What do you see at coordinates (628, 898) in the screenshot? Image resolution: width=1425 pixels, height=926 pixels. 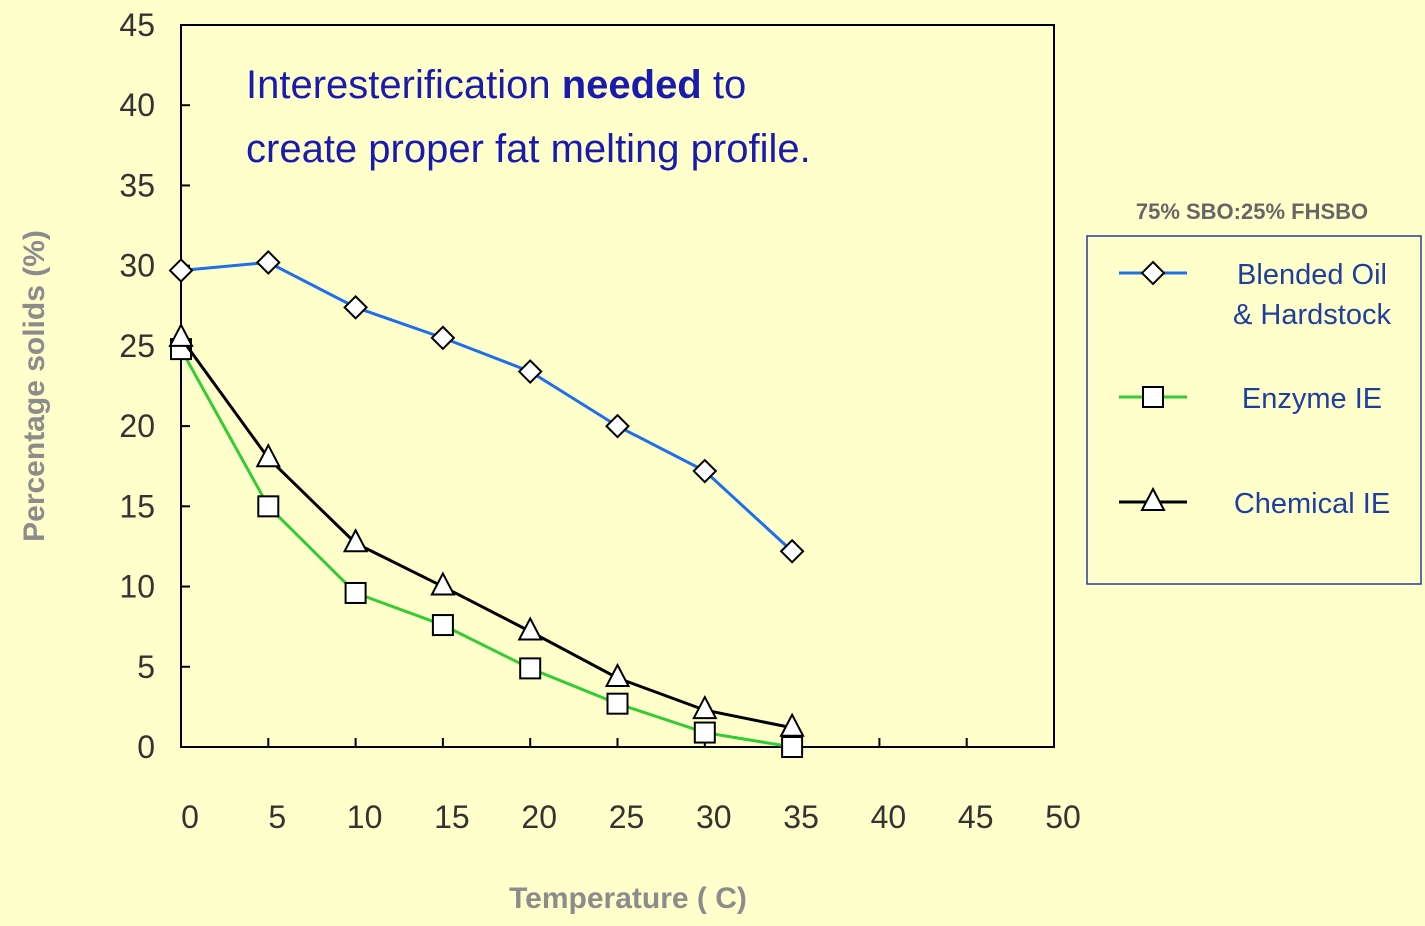 I see `x-axis-title: Temperature ( C)` at bounding box center [628, 898].